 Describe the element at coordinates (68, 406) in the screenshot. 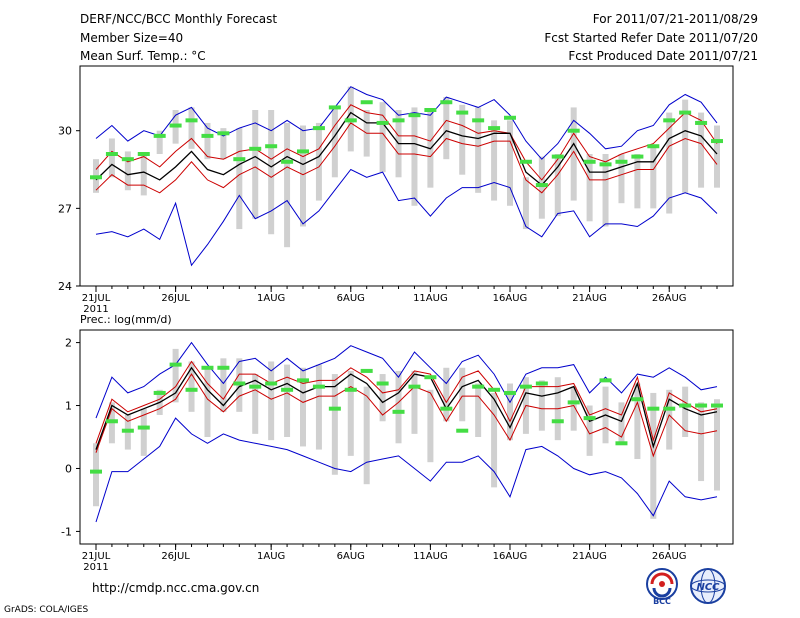

I see `y-tick-label: 1` at that location.